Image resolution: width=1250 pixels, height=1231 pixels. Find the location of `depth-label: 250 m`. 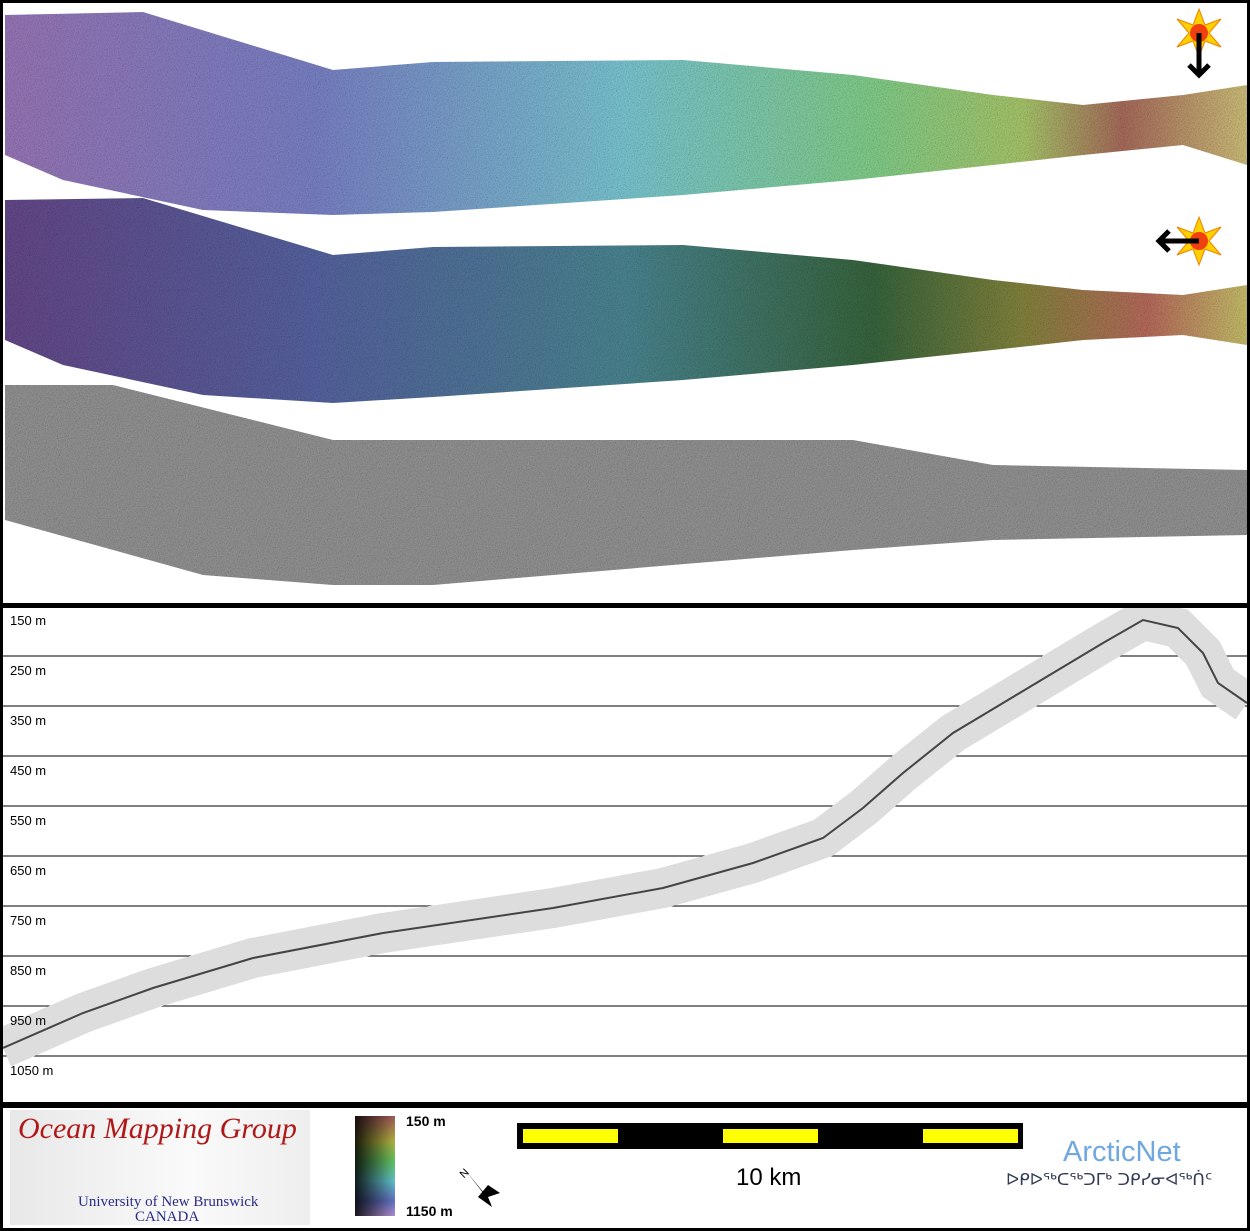

depth-label: 250 m is located at coordinates (28, 670).